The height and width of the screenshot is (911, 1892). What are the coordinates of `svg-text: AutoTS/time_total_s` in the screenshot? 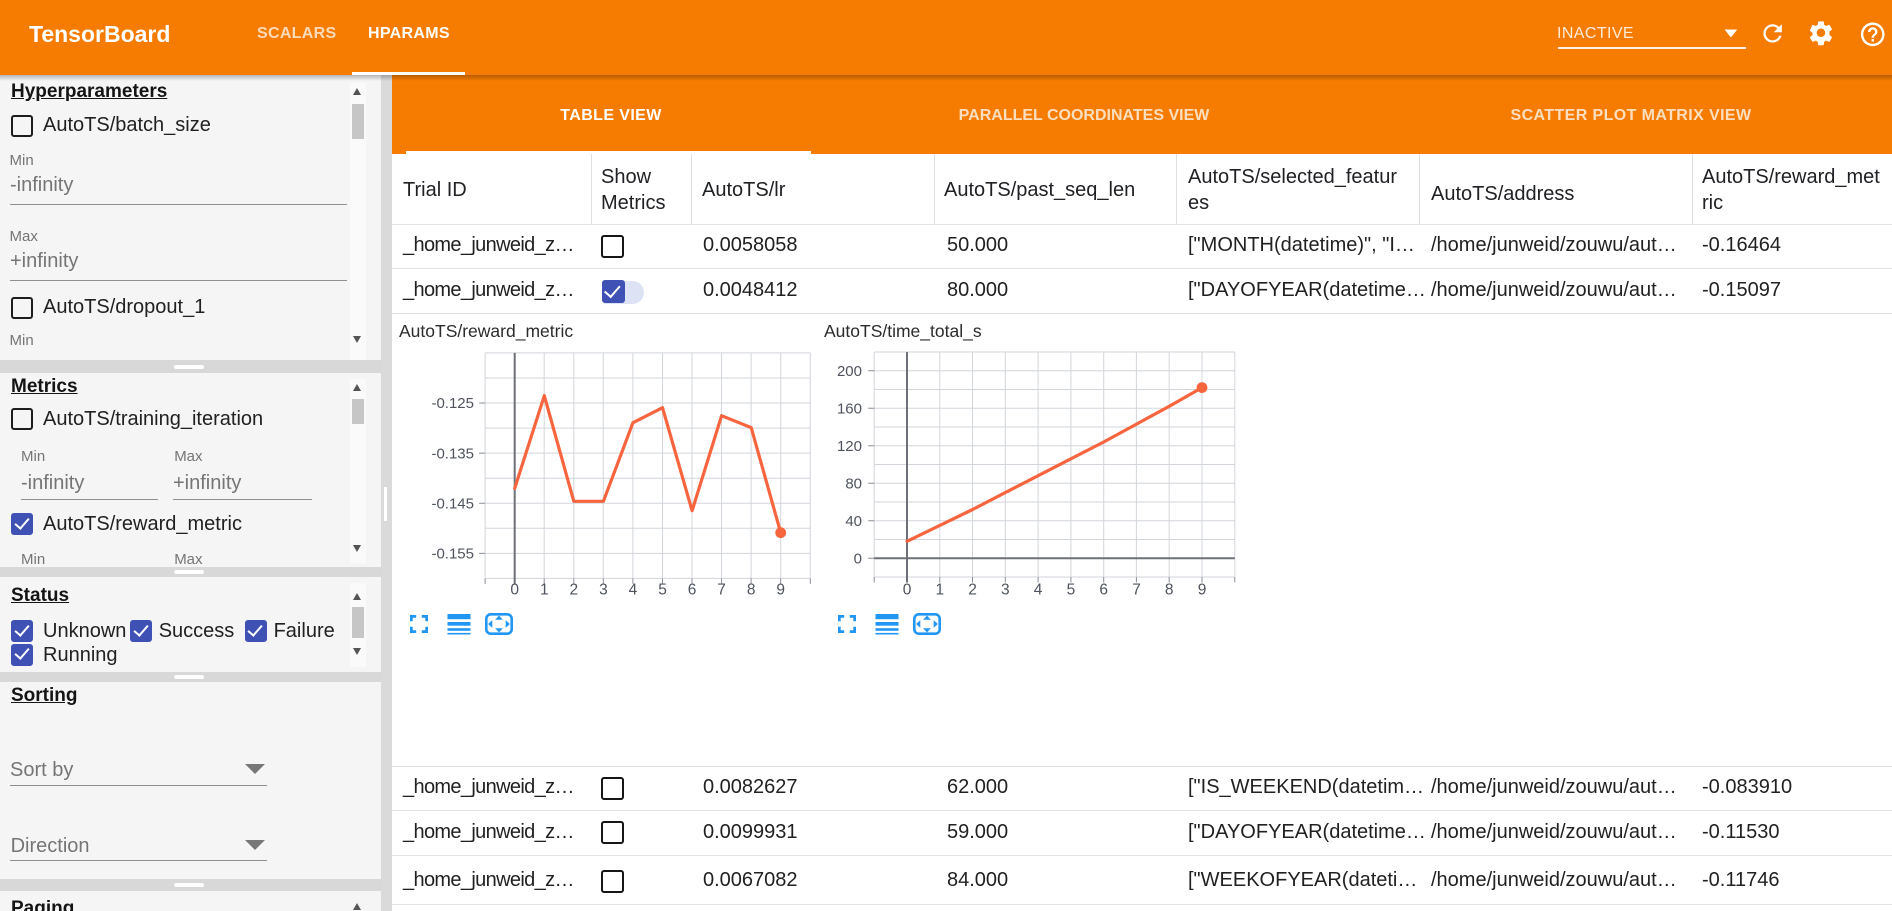 It's located at (903, 331).